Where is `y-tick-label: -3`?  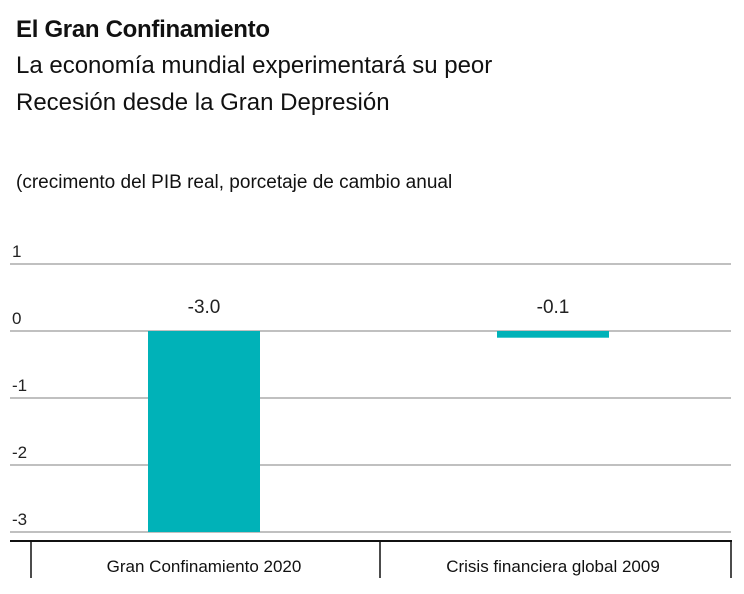 y-tick-label: -3 is located at coordinates (19, 519).